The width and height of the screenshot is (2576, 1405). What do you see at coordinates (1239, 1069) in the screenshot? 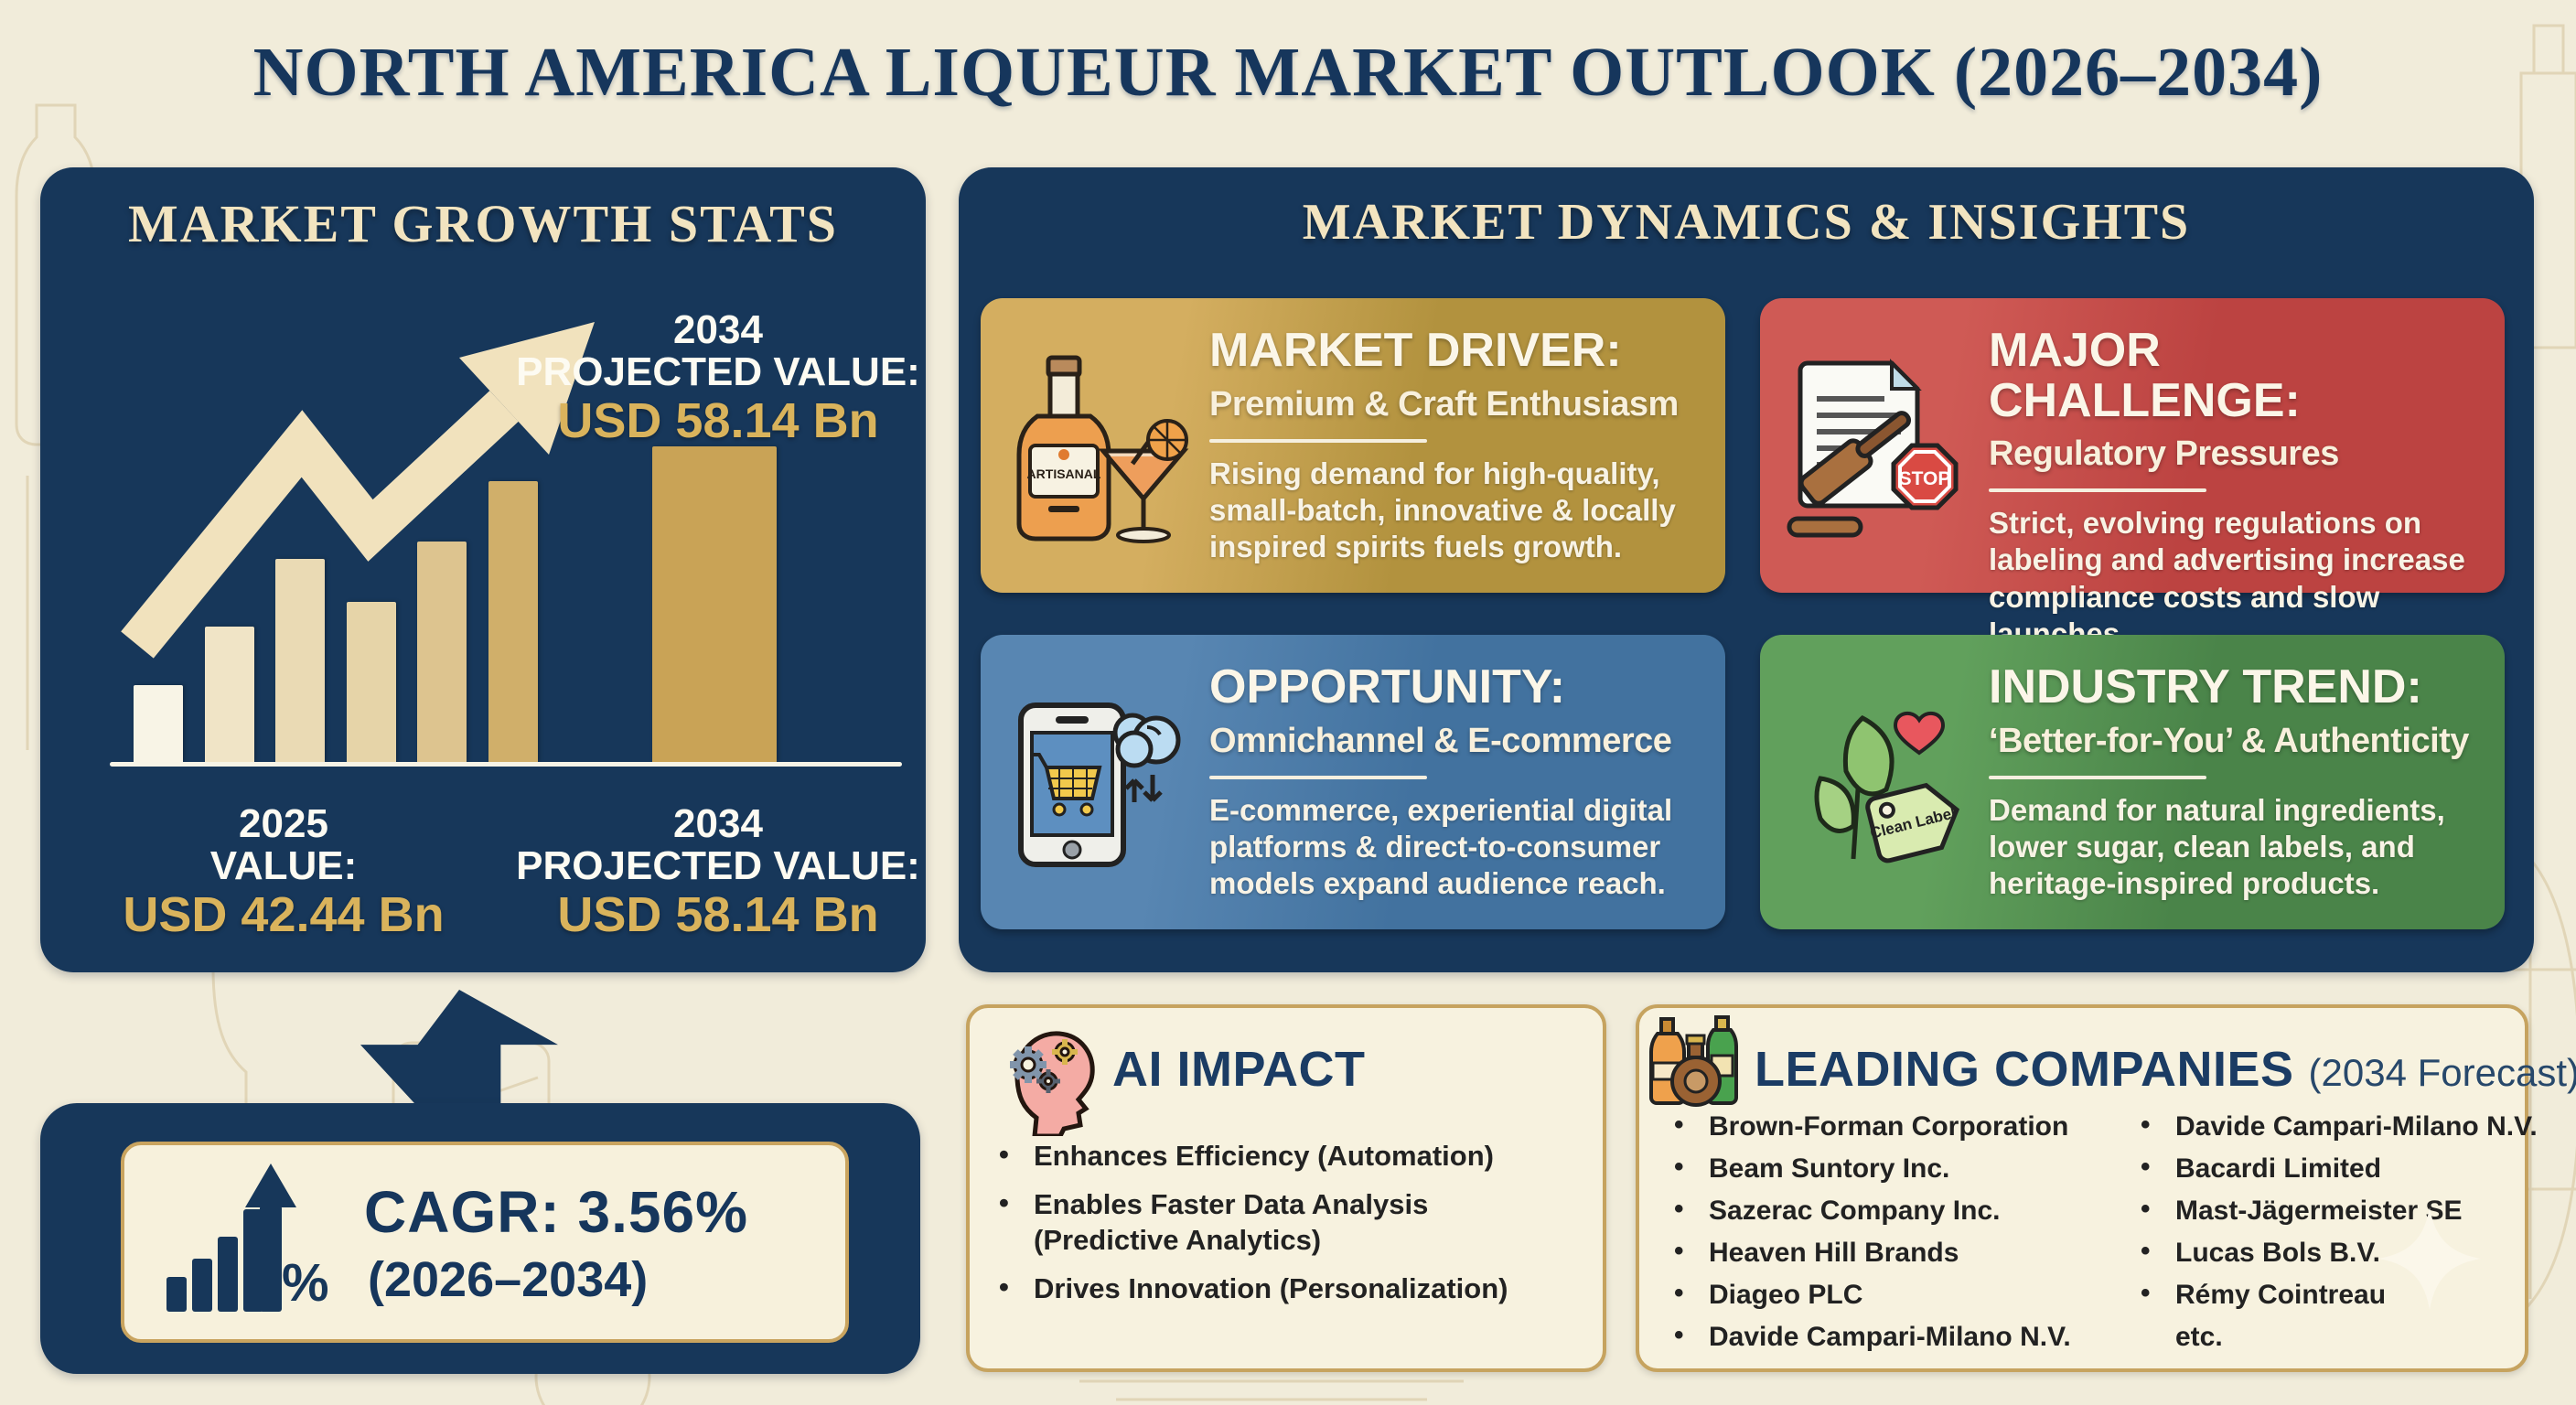
I see `ai-impact-title: AI IMPACT` at bounding box center [1239, 1069].